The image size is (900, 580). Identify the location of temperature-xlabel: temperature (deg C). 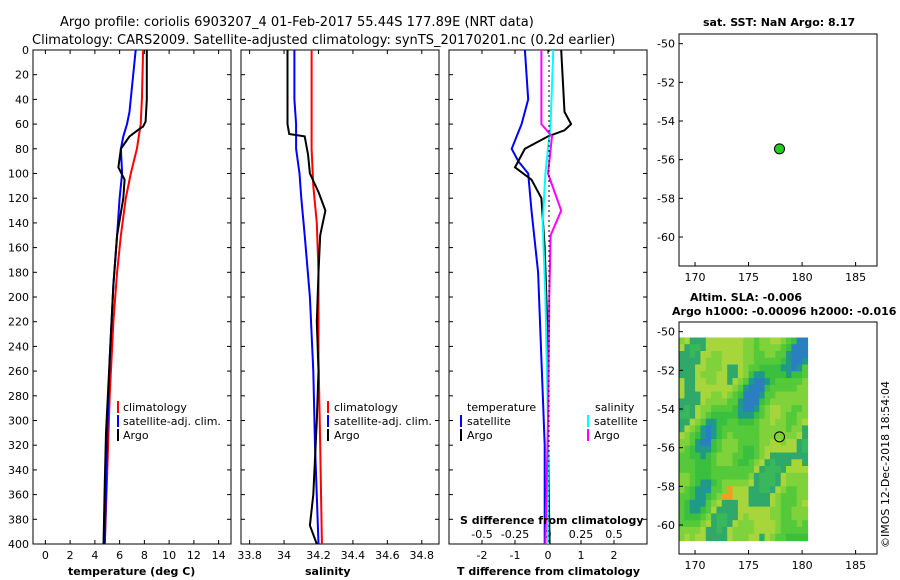
(131, 571).